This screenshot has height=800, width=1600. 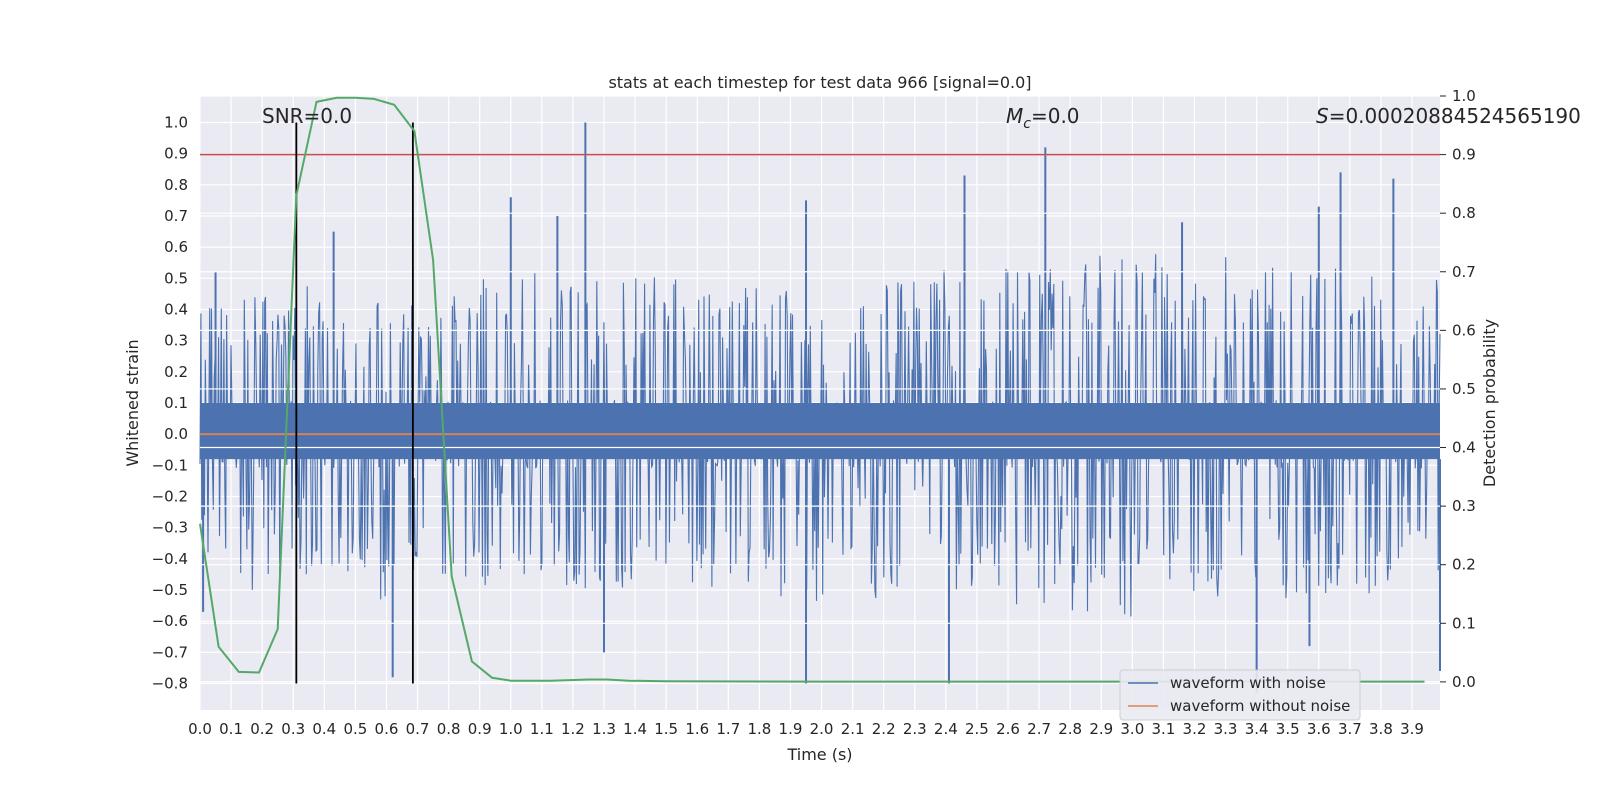 I want to click on noise-core-band, so click(x=820, y=431).